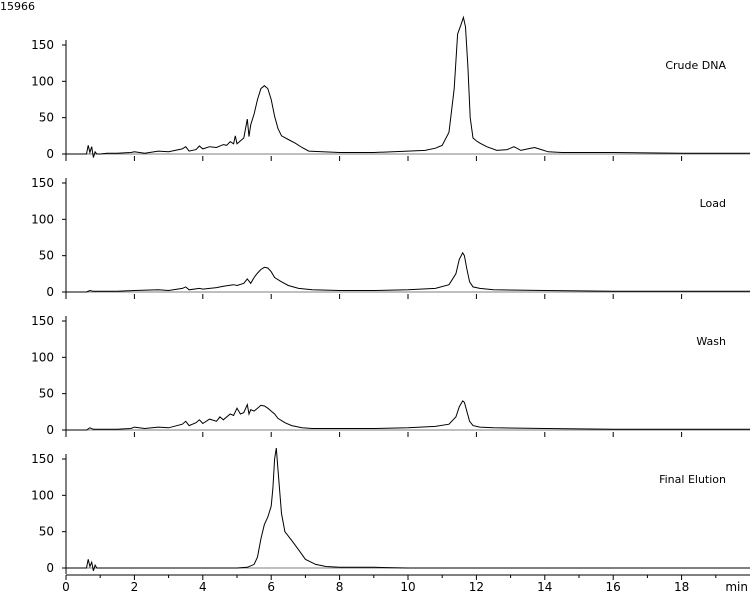  I want to click on x-tick-label: 18, so click(681, 587).